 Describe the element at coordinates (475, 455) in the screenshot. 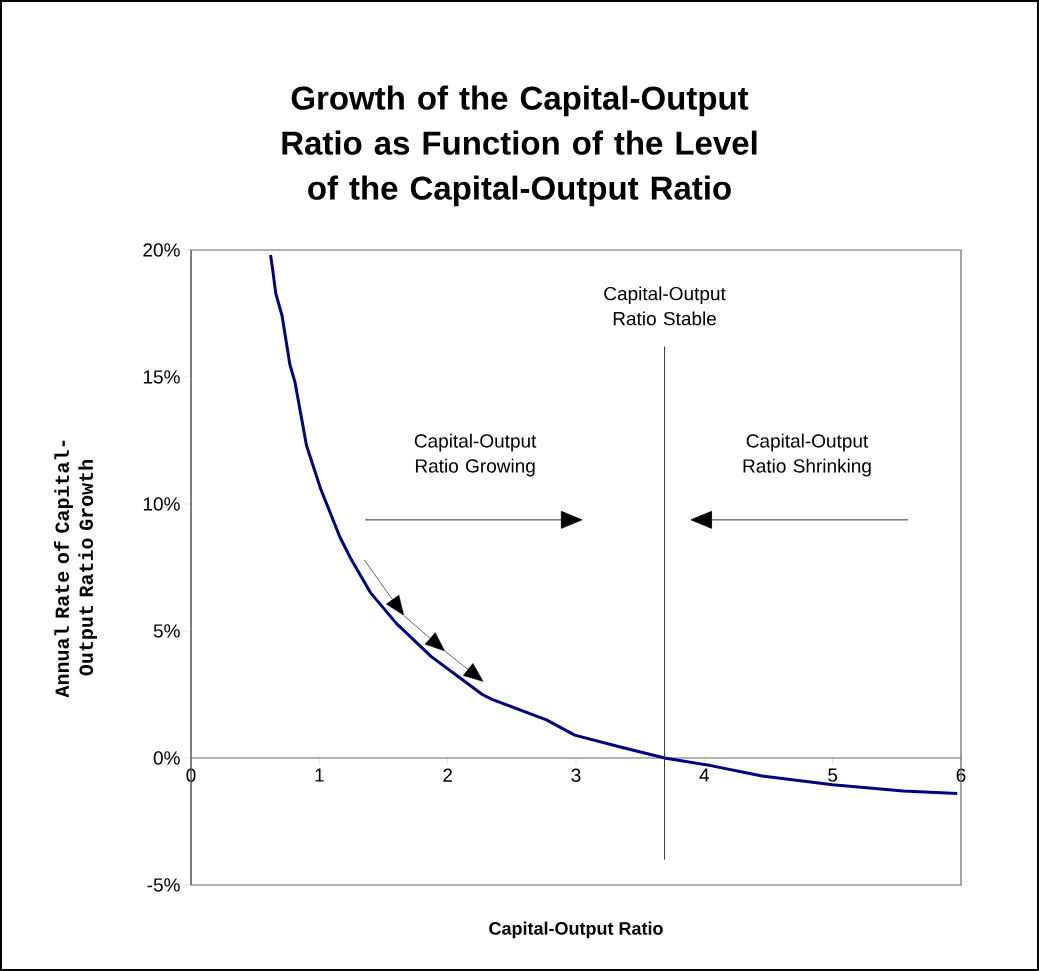

I see `annotation: Capital-Output Ratio Growing` at that location.